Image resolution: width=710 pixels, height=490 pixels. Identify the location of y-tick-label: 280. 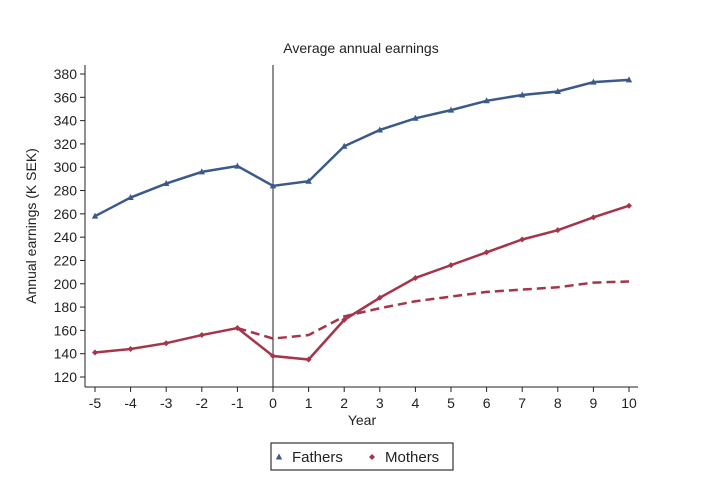
(66, 191).